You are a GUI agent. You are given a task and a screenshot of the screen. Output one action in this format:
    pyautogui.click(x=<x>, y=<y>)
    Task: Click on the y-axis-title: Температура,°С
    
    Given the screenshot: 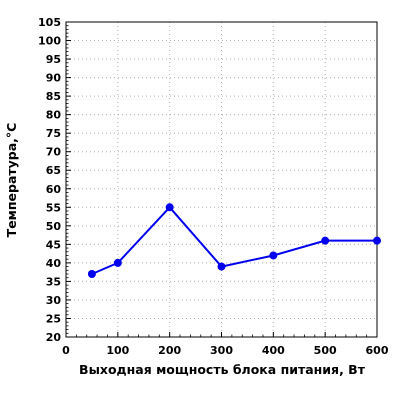 What is the action you would take?
    pyautogui.click(x=11, y=180)
    